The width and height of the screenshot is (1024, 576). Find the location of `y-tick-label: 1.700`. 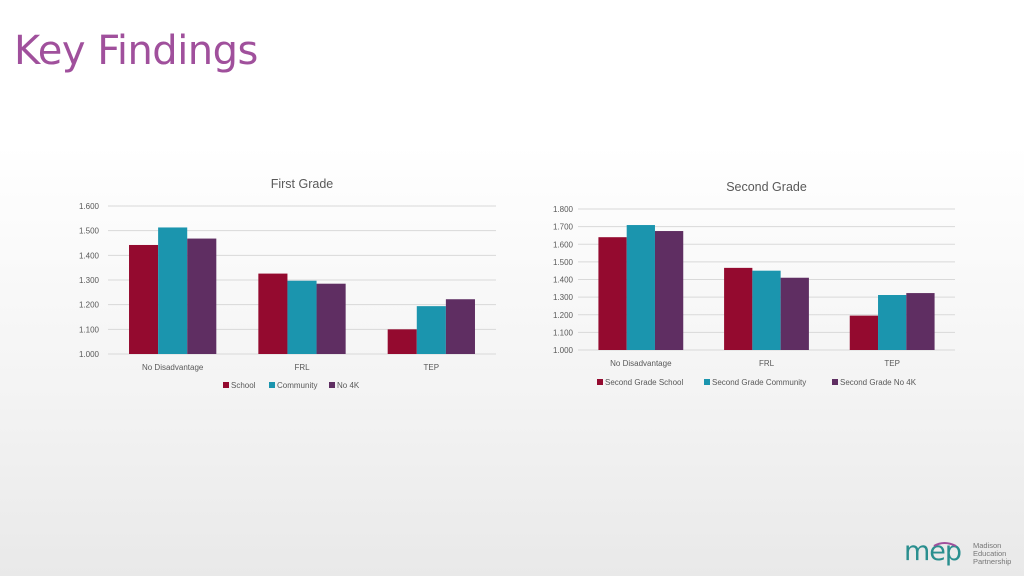

y-tick-label: 1.700 is located at coordinates (563, 227).